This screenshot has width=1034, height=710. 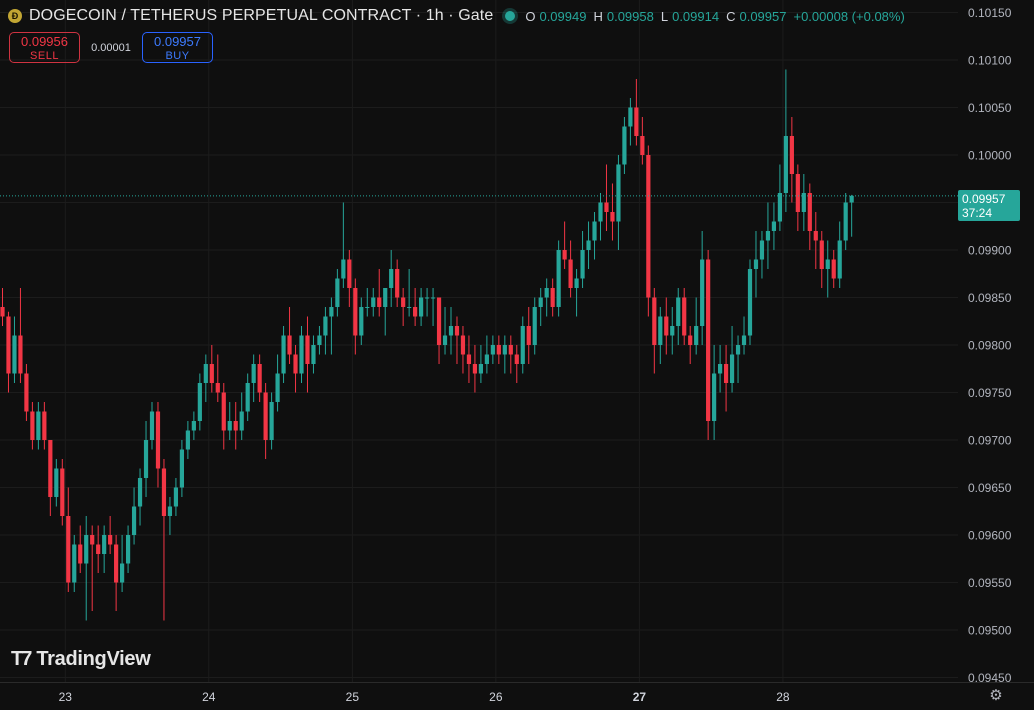 What do you see at coordinates (209, 697) in the screenshot?
I see `x-axis-tick-label: 24` at bounding box center [209, 697].